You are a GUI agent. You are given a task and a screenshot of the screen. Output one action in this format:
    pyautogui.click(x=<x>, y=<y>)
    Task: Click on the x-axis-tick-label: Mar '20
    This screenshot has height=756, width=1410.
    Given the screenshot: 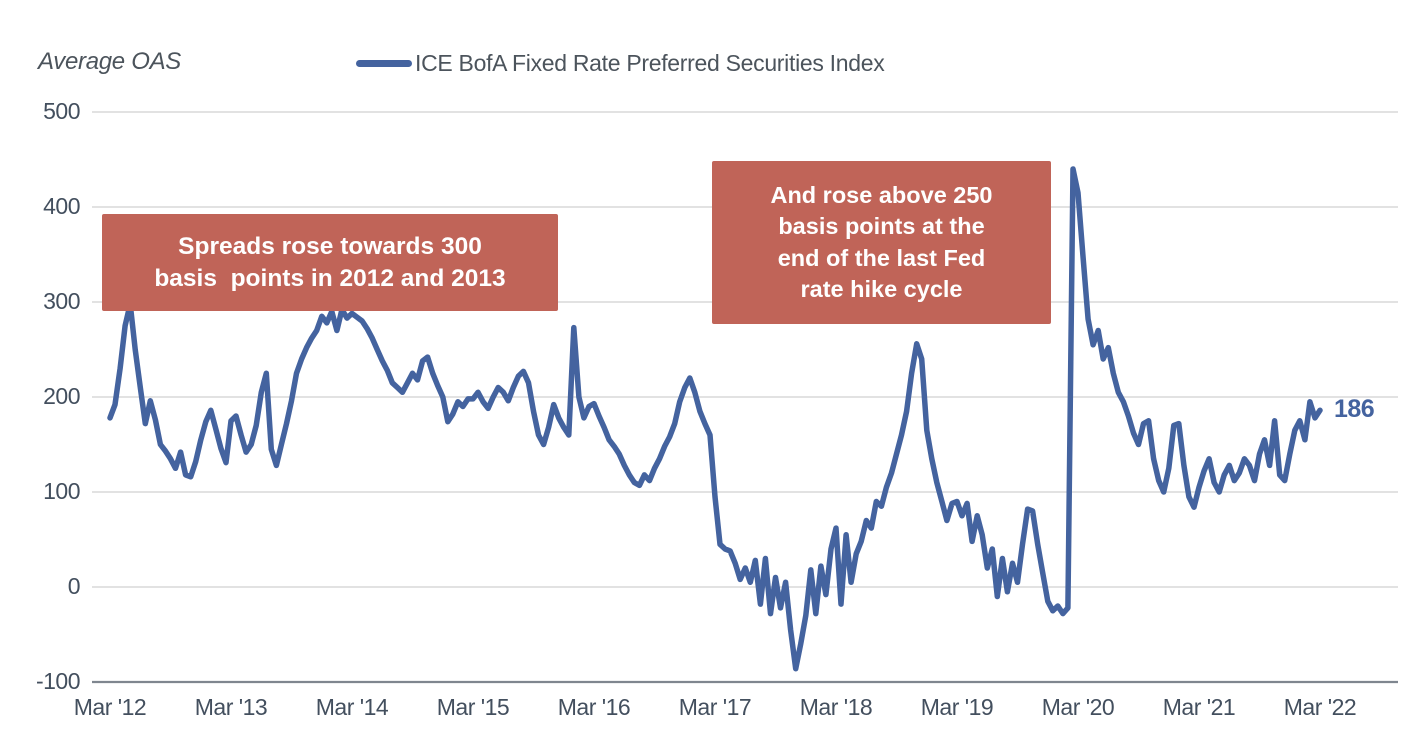 What is the action you would take?
    pyautogui.click(x=1078, y=707)
    